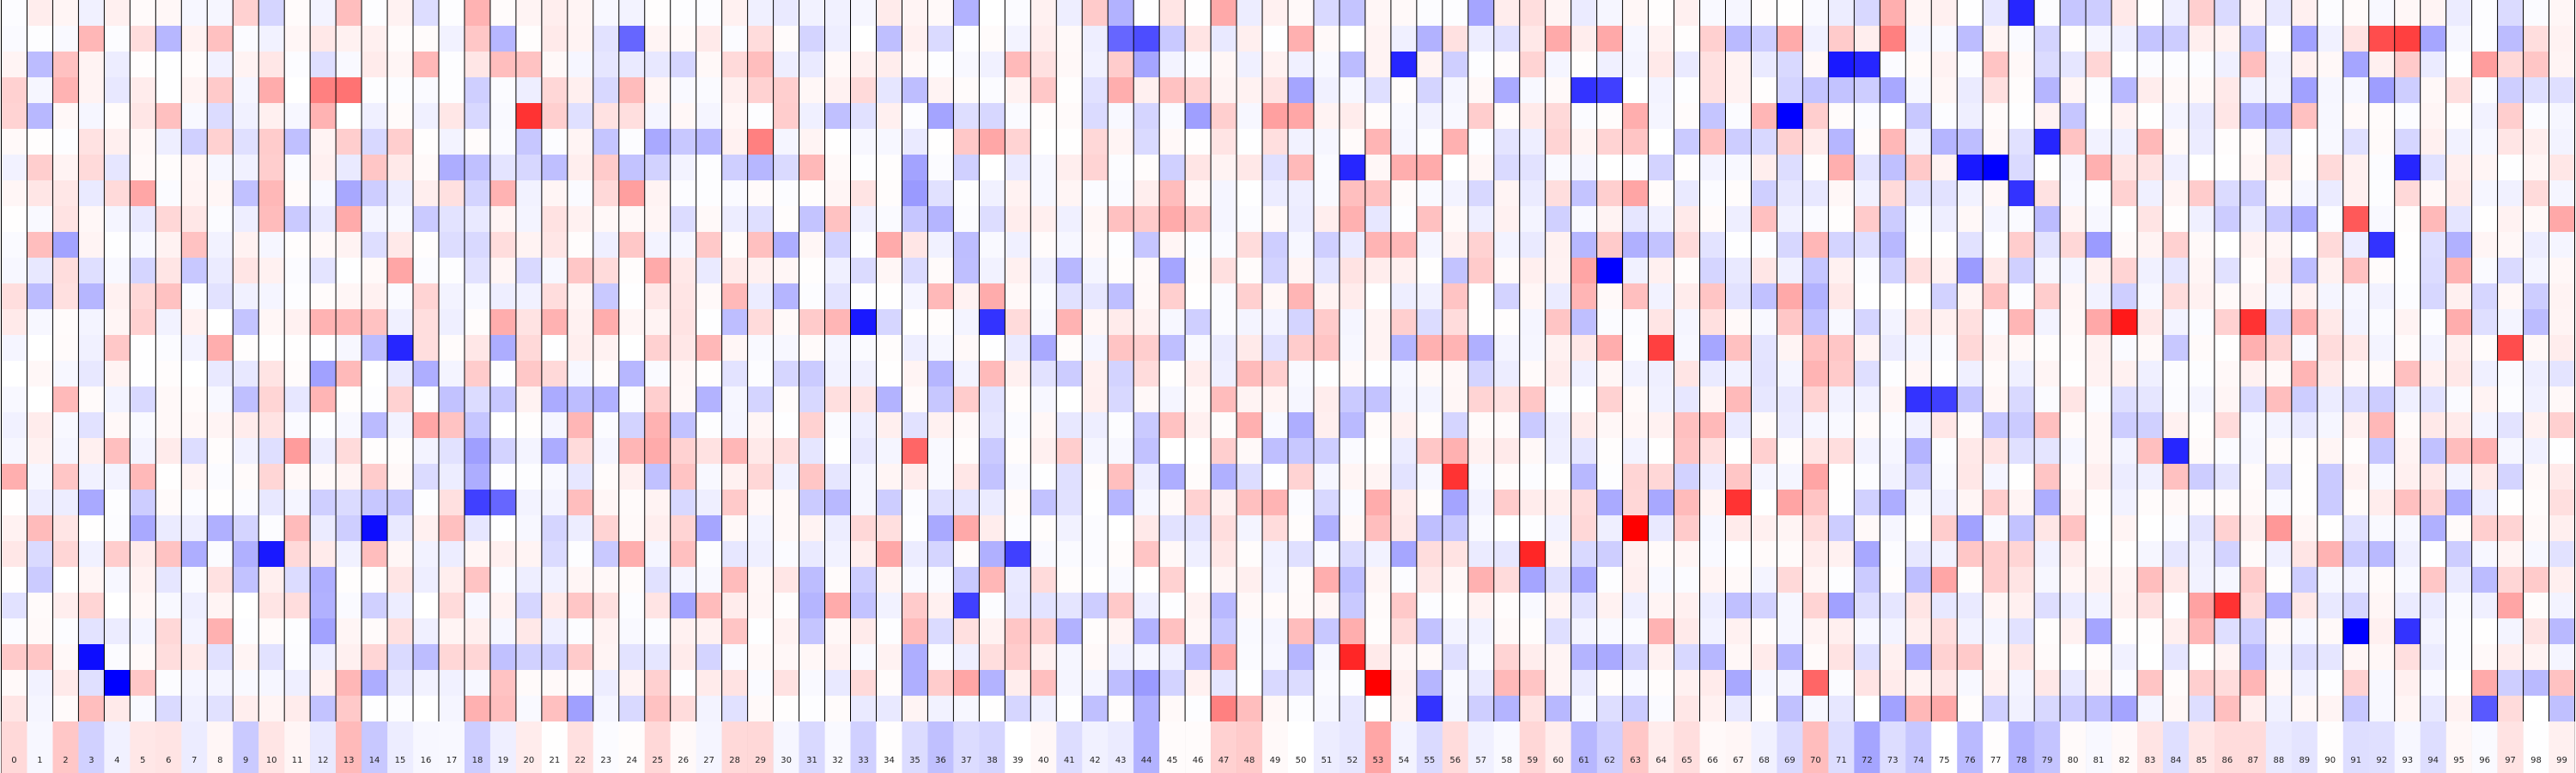  What do you see at coordinates (2202, 760) in the screenshot?
I see `column-tick-label: 85` at bounding box center [2202, 760].